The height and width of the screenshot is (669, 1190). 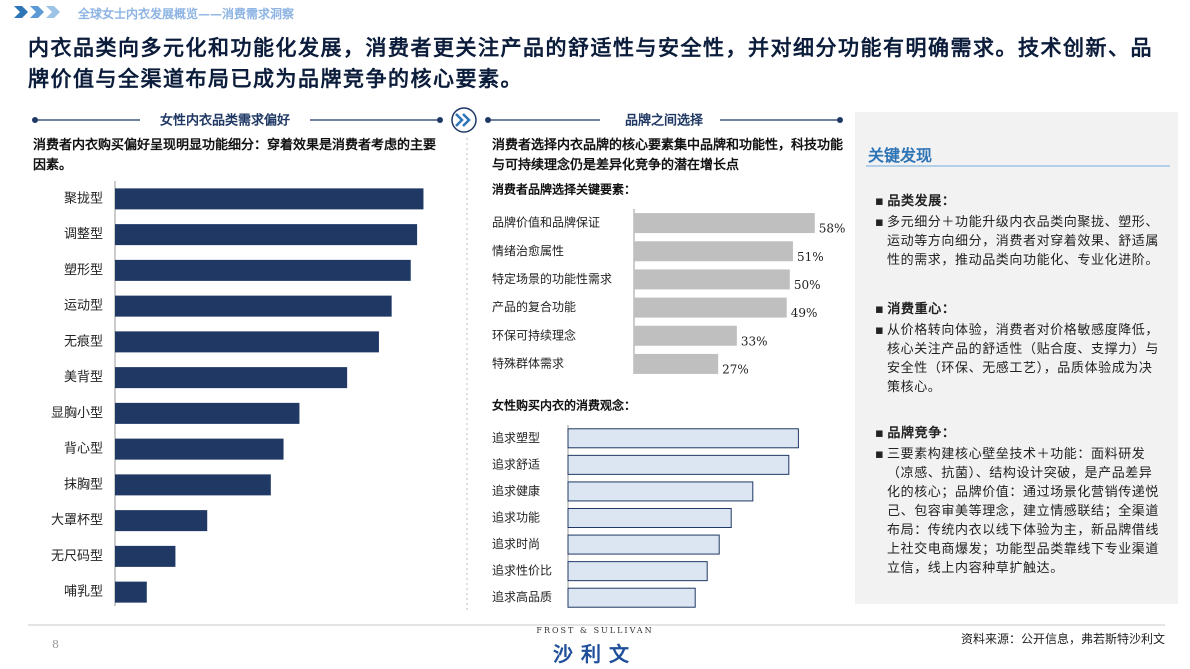 What do you see at coordinates (83, 484) in the screenshot?
I see `category-label: 抹胸型` at bounding box center [83, 484].